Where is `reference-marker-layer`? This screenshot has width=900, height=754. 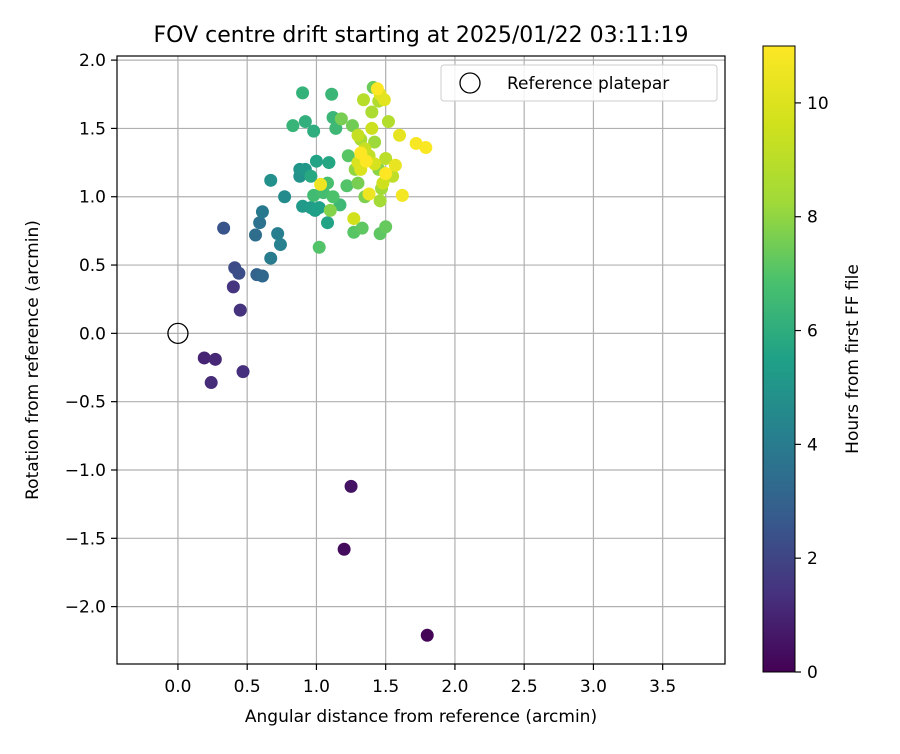
reference-marker-layer is located at coordinates (178, 333).